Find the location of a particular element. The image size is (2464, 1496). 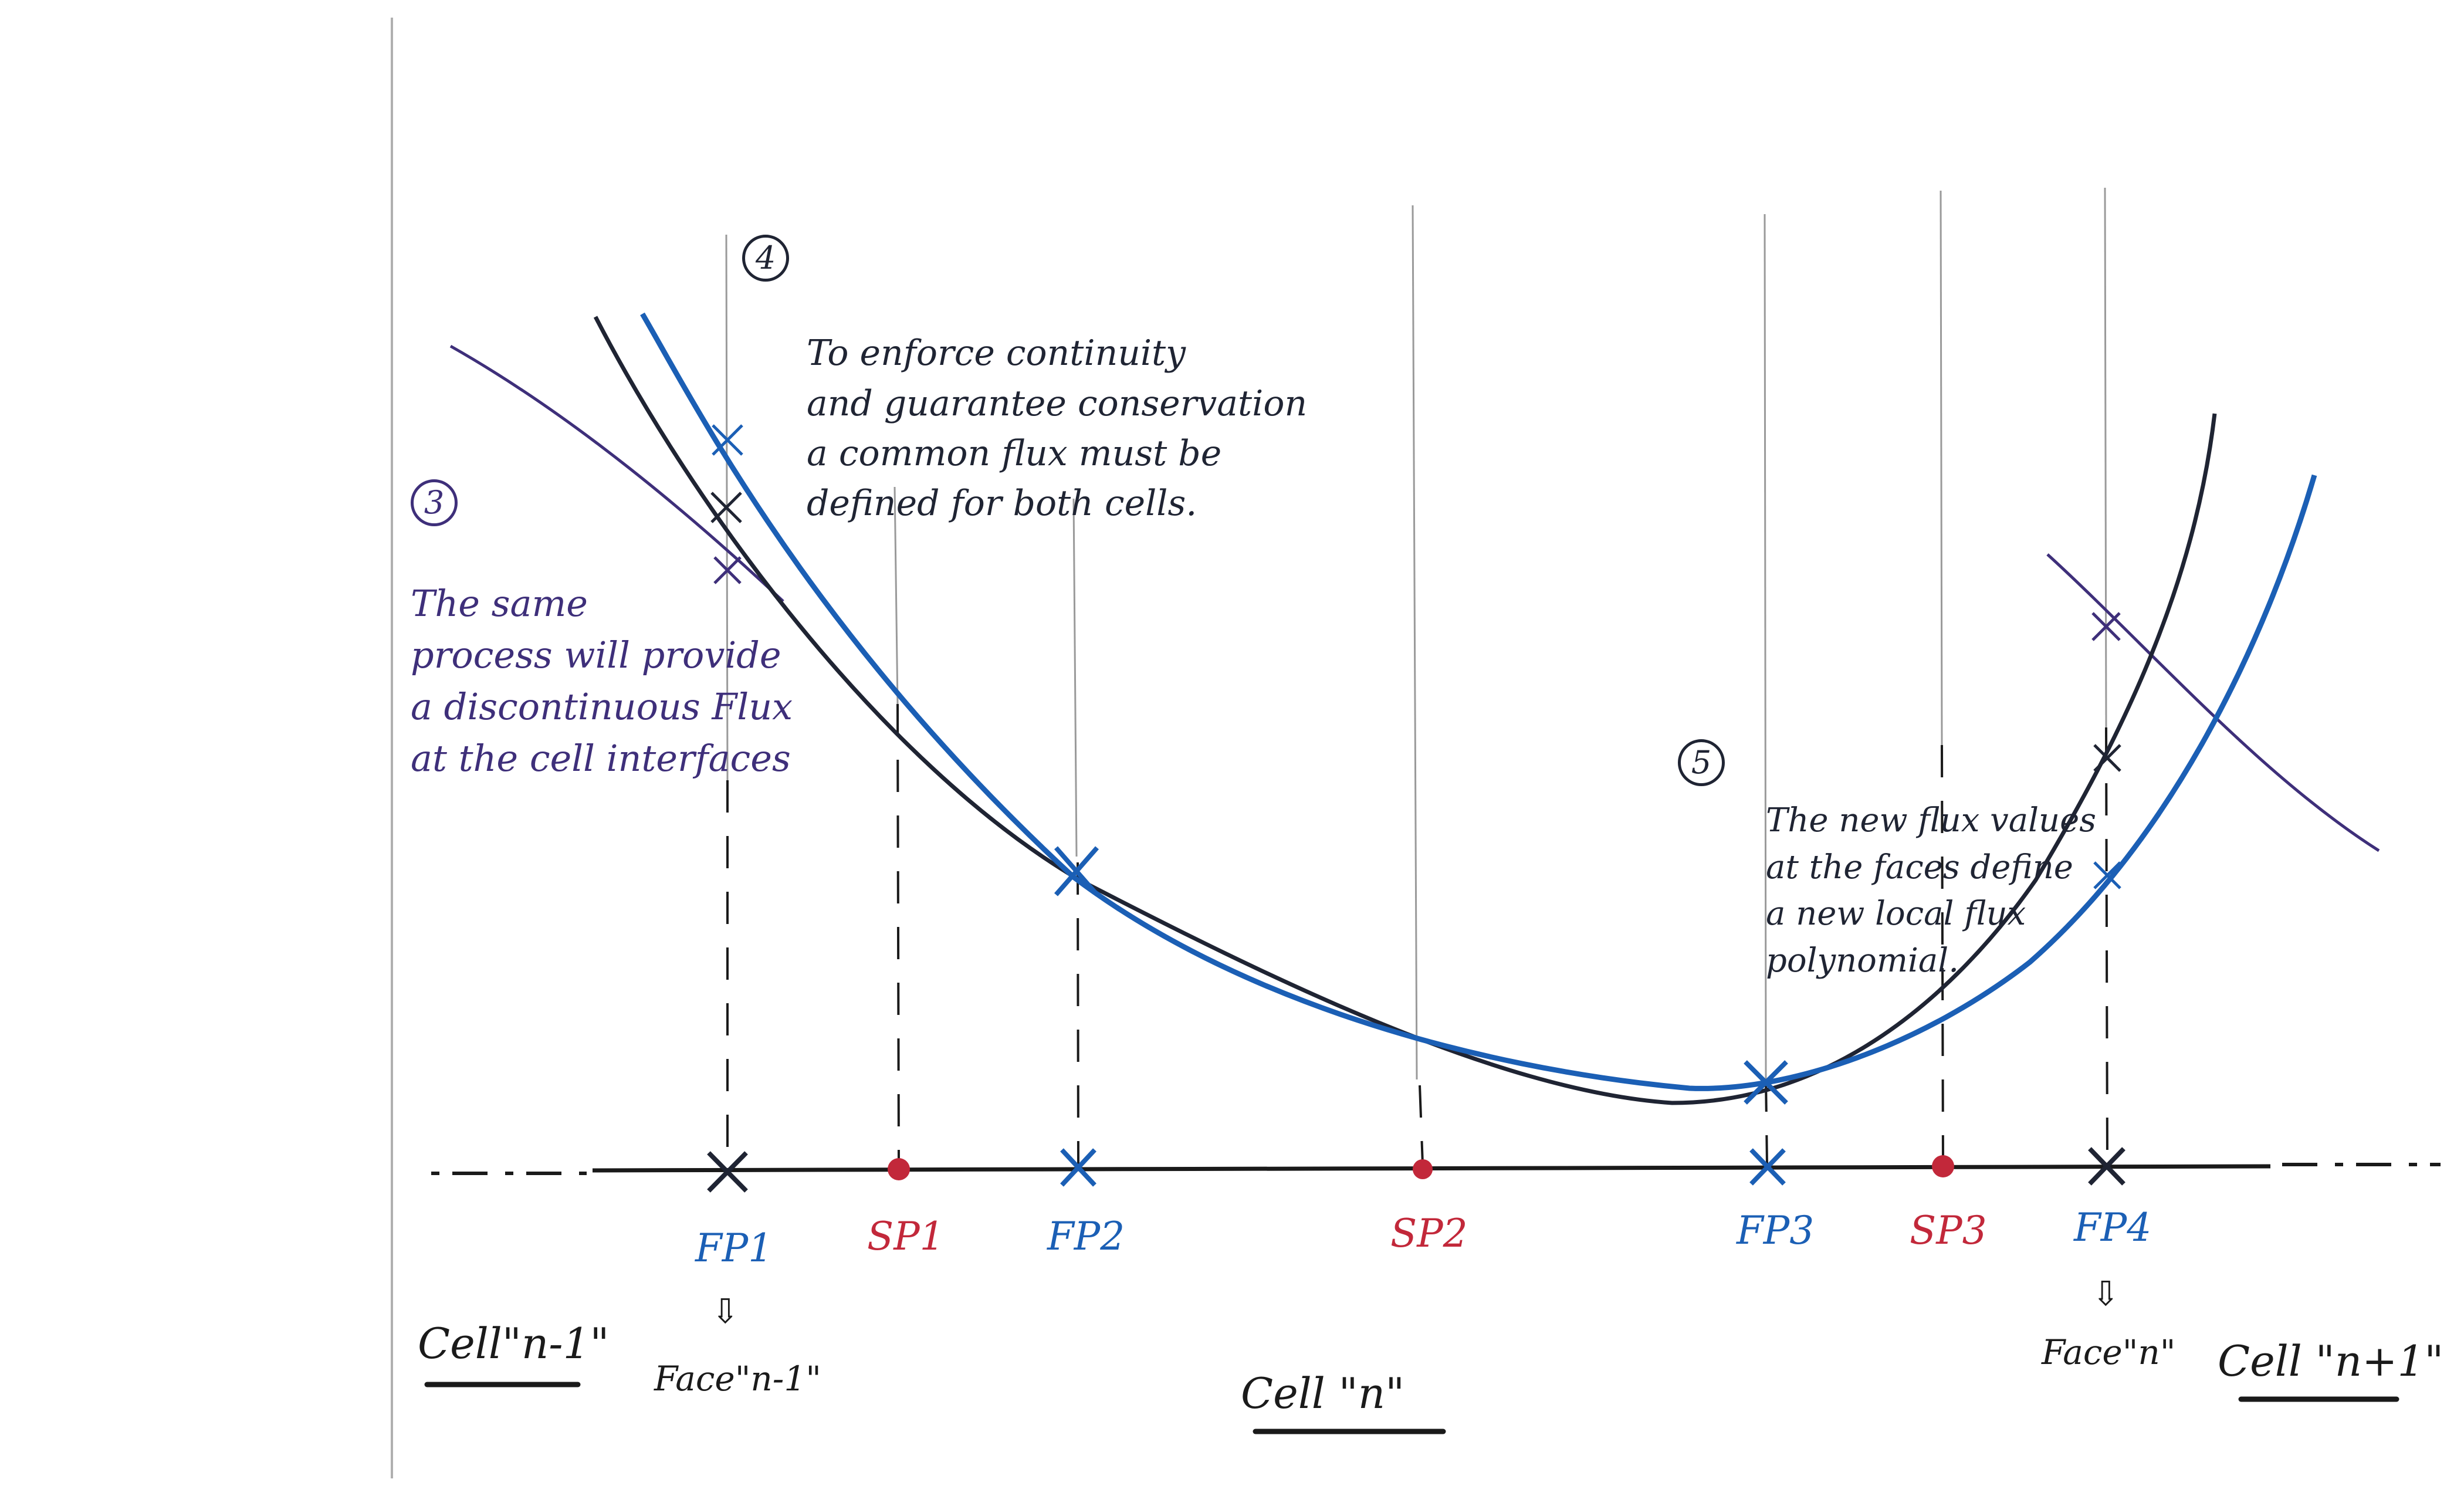

fp1-marker is located at coordinates (727, 1172).